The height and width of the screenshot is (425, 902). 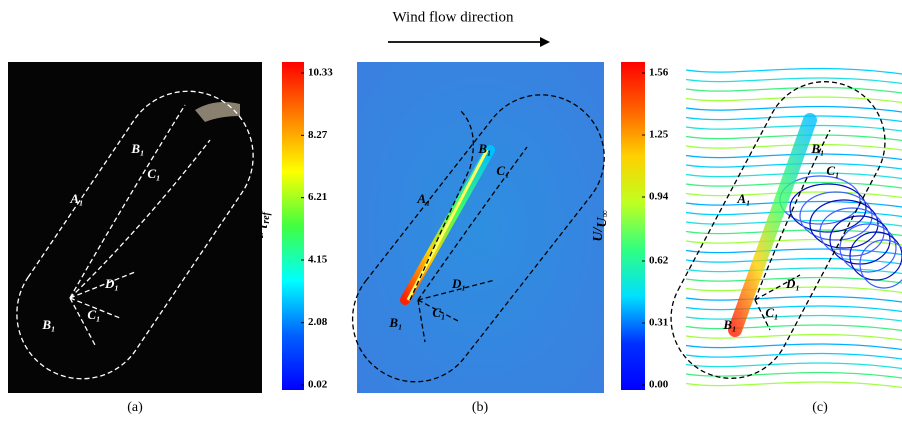 What do you see at coordinates (317, 197) in the screenshot?
I see `tick-label: 6.21` at bounding box center [317, 197].